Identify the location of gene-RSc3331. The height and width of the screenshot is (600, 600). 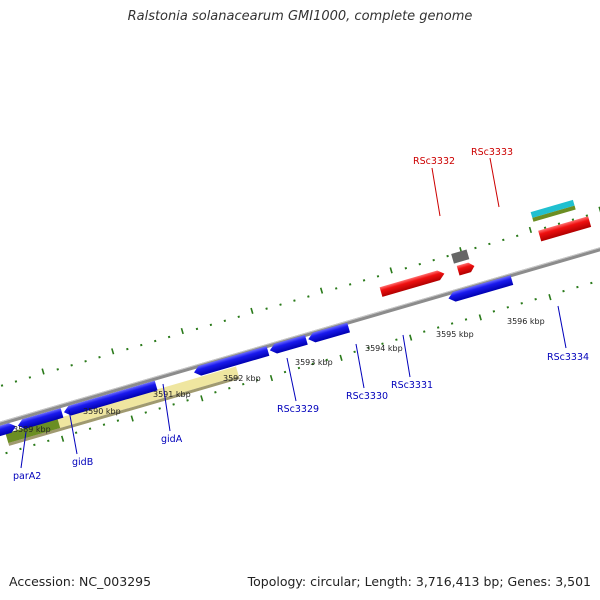
(329, 333).